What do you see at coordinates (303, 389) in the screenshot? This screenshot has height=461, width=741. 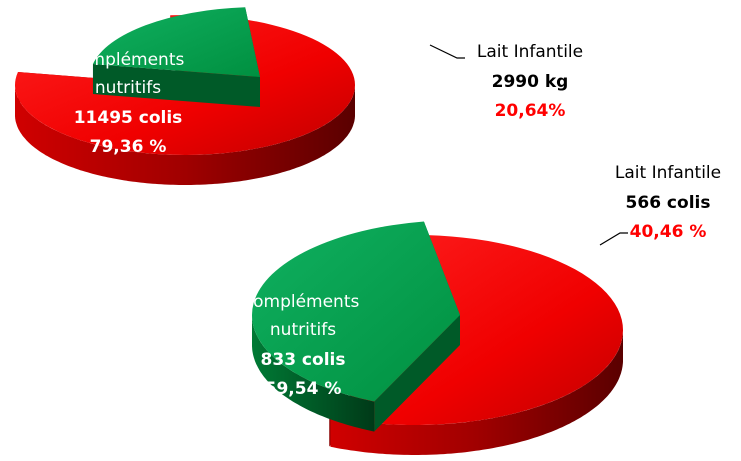 I see `value-label: 59,54 %` at bounding box center [303, 389].